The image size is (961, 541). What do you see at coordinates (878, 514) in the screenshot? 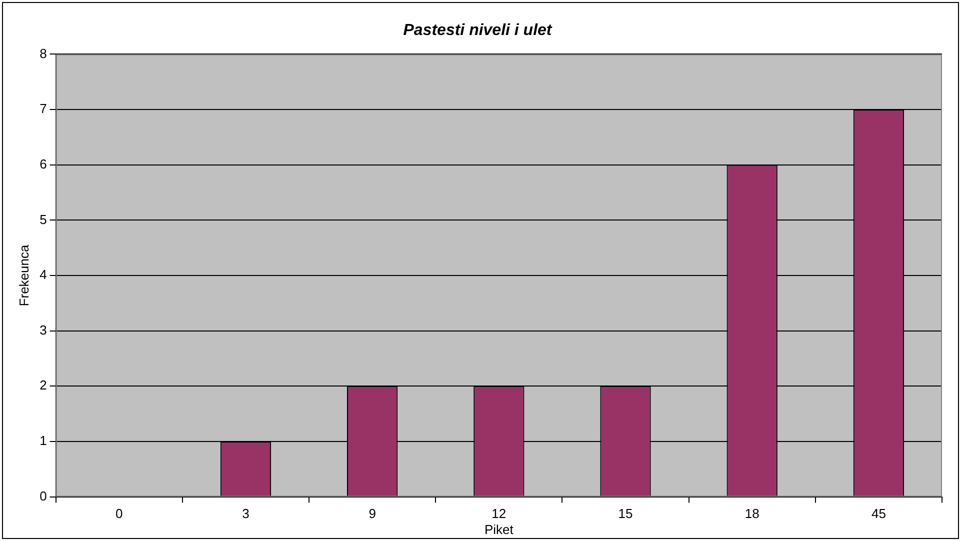
I see `x-tick-label: 45` at bounding box center [878, 514].